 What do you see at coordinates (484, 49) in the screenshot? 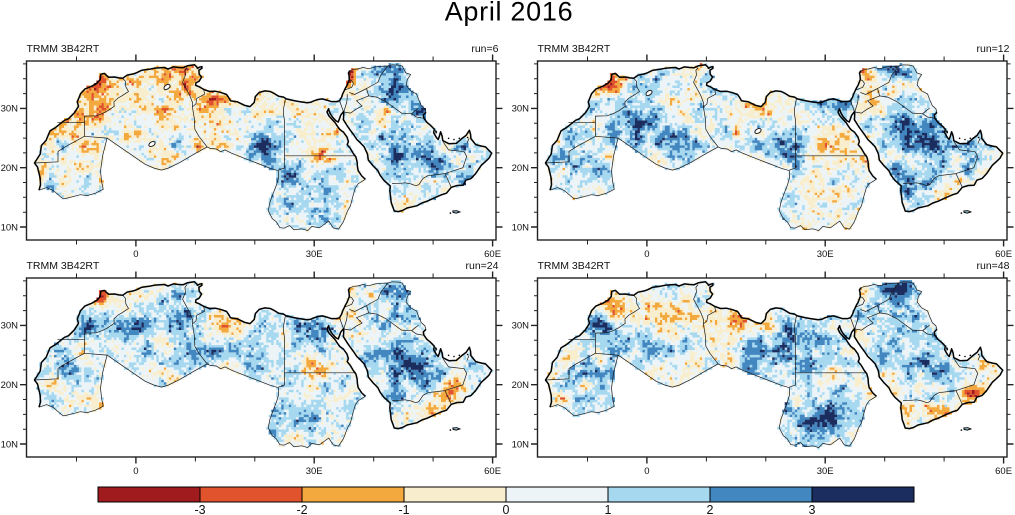
I see `svg-text: run=6` at bounding box center [484, 49].